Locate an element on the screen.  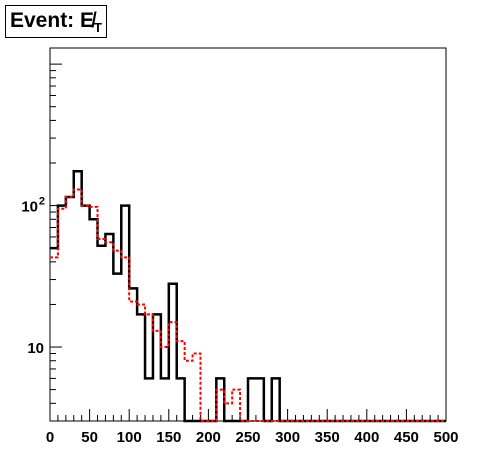
x-tick-label: 0 is located at coordinates (50, 437).